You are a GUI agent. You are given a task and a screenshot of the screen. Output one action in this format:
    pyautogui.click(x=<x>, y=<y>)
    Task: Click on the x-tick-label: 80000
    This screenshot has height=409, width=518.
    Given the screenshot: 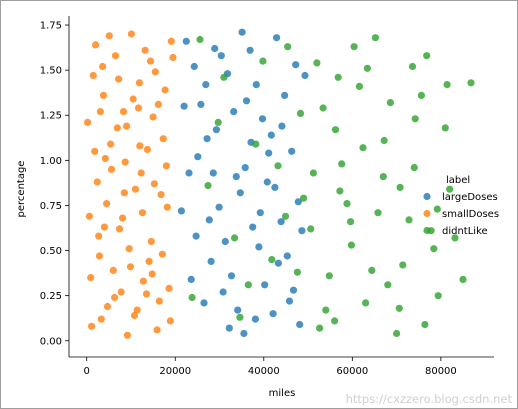 What is the action you would take?
    pyautogui.click(x=441, y=371)
    